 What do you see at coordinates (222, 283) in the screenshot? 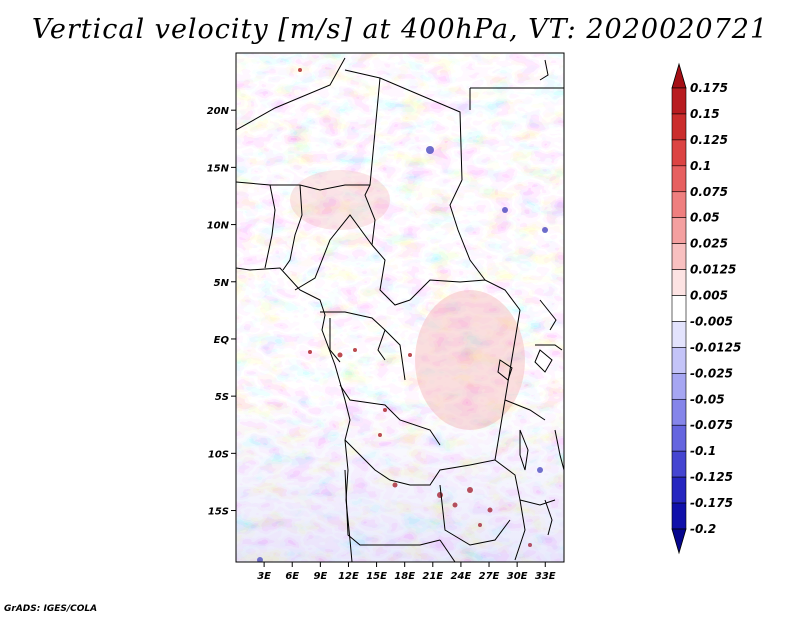
I see `y-tick-label: 5N` at bounding box center [222, 283].